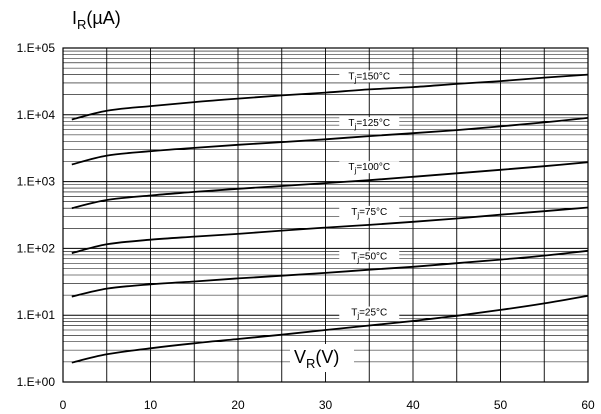 This screenshot has height=414, width=601. What do you see at coordinates (36, 182) in the screenshot?
I see `y-tick-label: 1.E+03` at bounding box center [36, 182].